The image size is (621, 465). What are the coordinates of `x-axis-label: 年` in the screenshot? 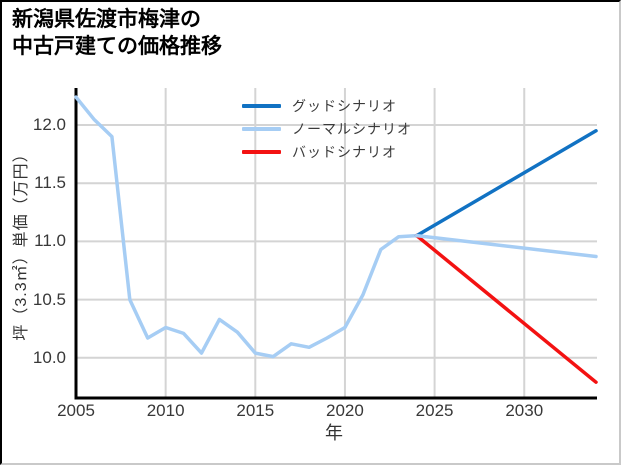 It's located at (334, 433).